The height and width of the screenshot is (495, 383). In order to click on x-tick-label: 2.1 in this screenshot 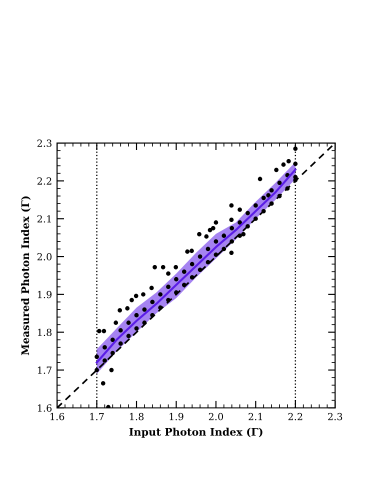, I will do `click(255, 416)`.